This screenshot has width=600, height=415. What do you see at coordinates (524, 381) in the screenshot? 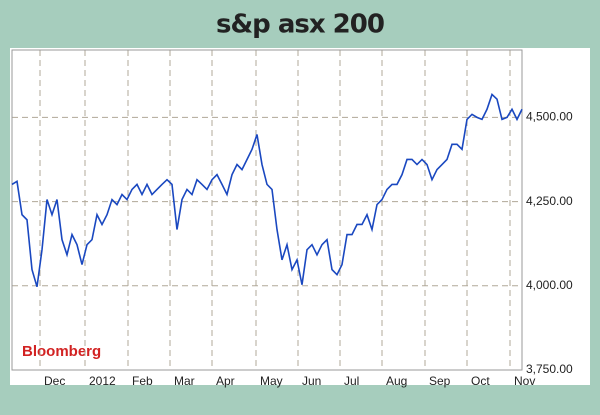
I see `x-tick-label: Nov` at bounding box center [524, 381].